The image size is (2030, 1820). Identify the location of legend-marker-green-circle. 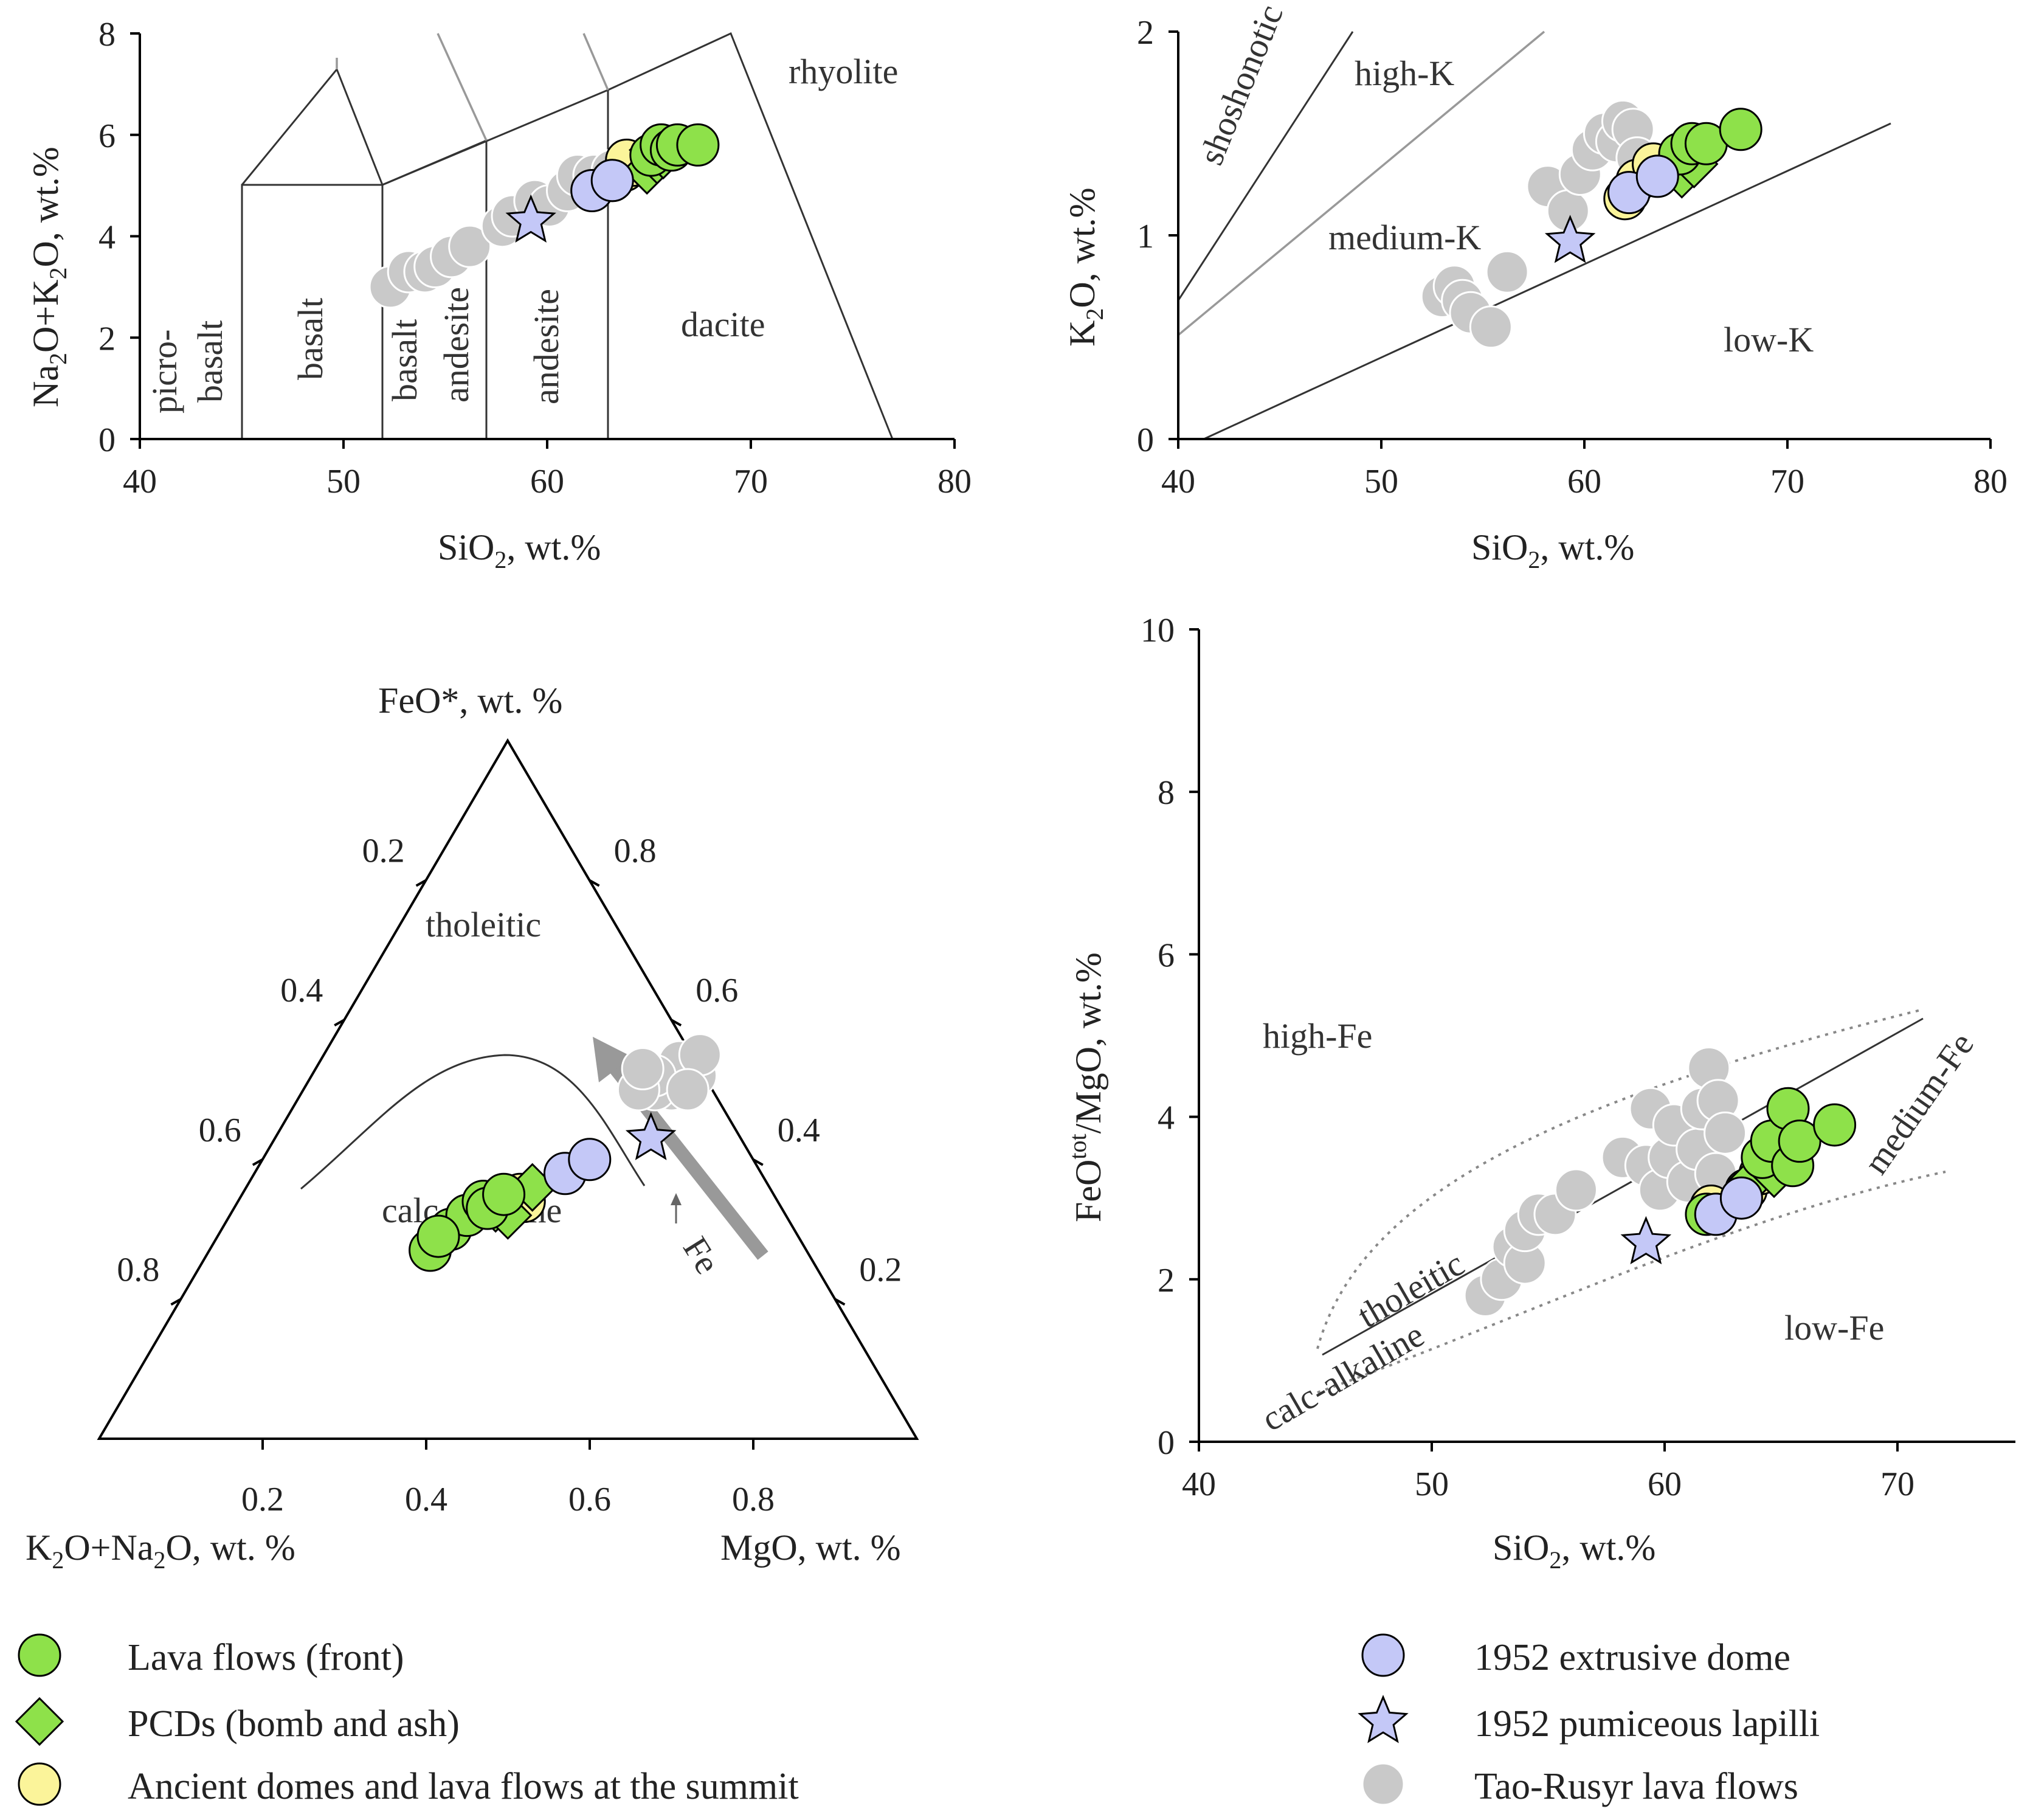
(40, 1655).